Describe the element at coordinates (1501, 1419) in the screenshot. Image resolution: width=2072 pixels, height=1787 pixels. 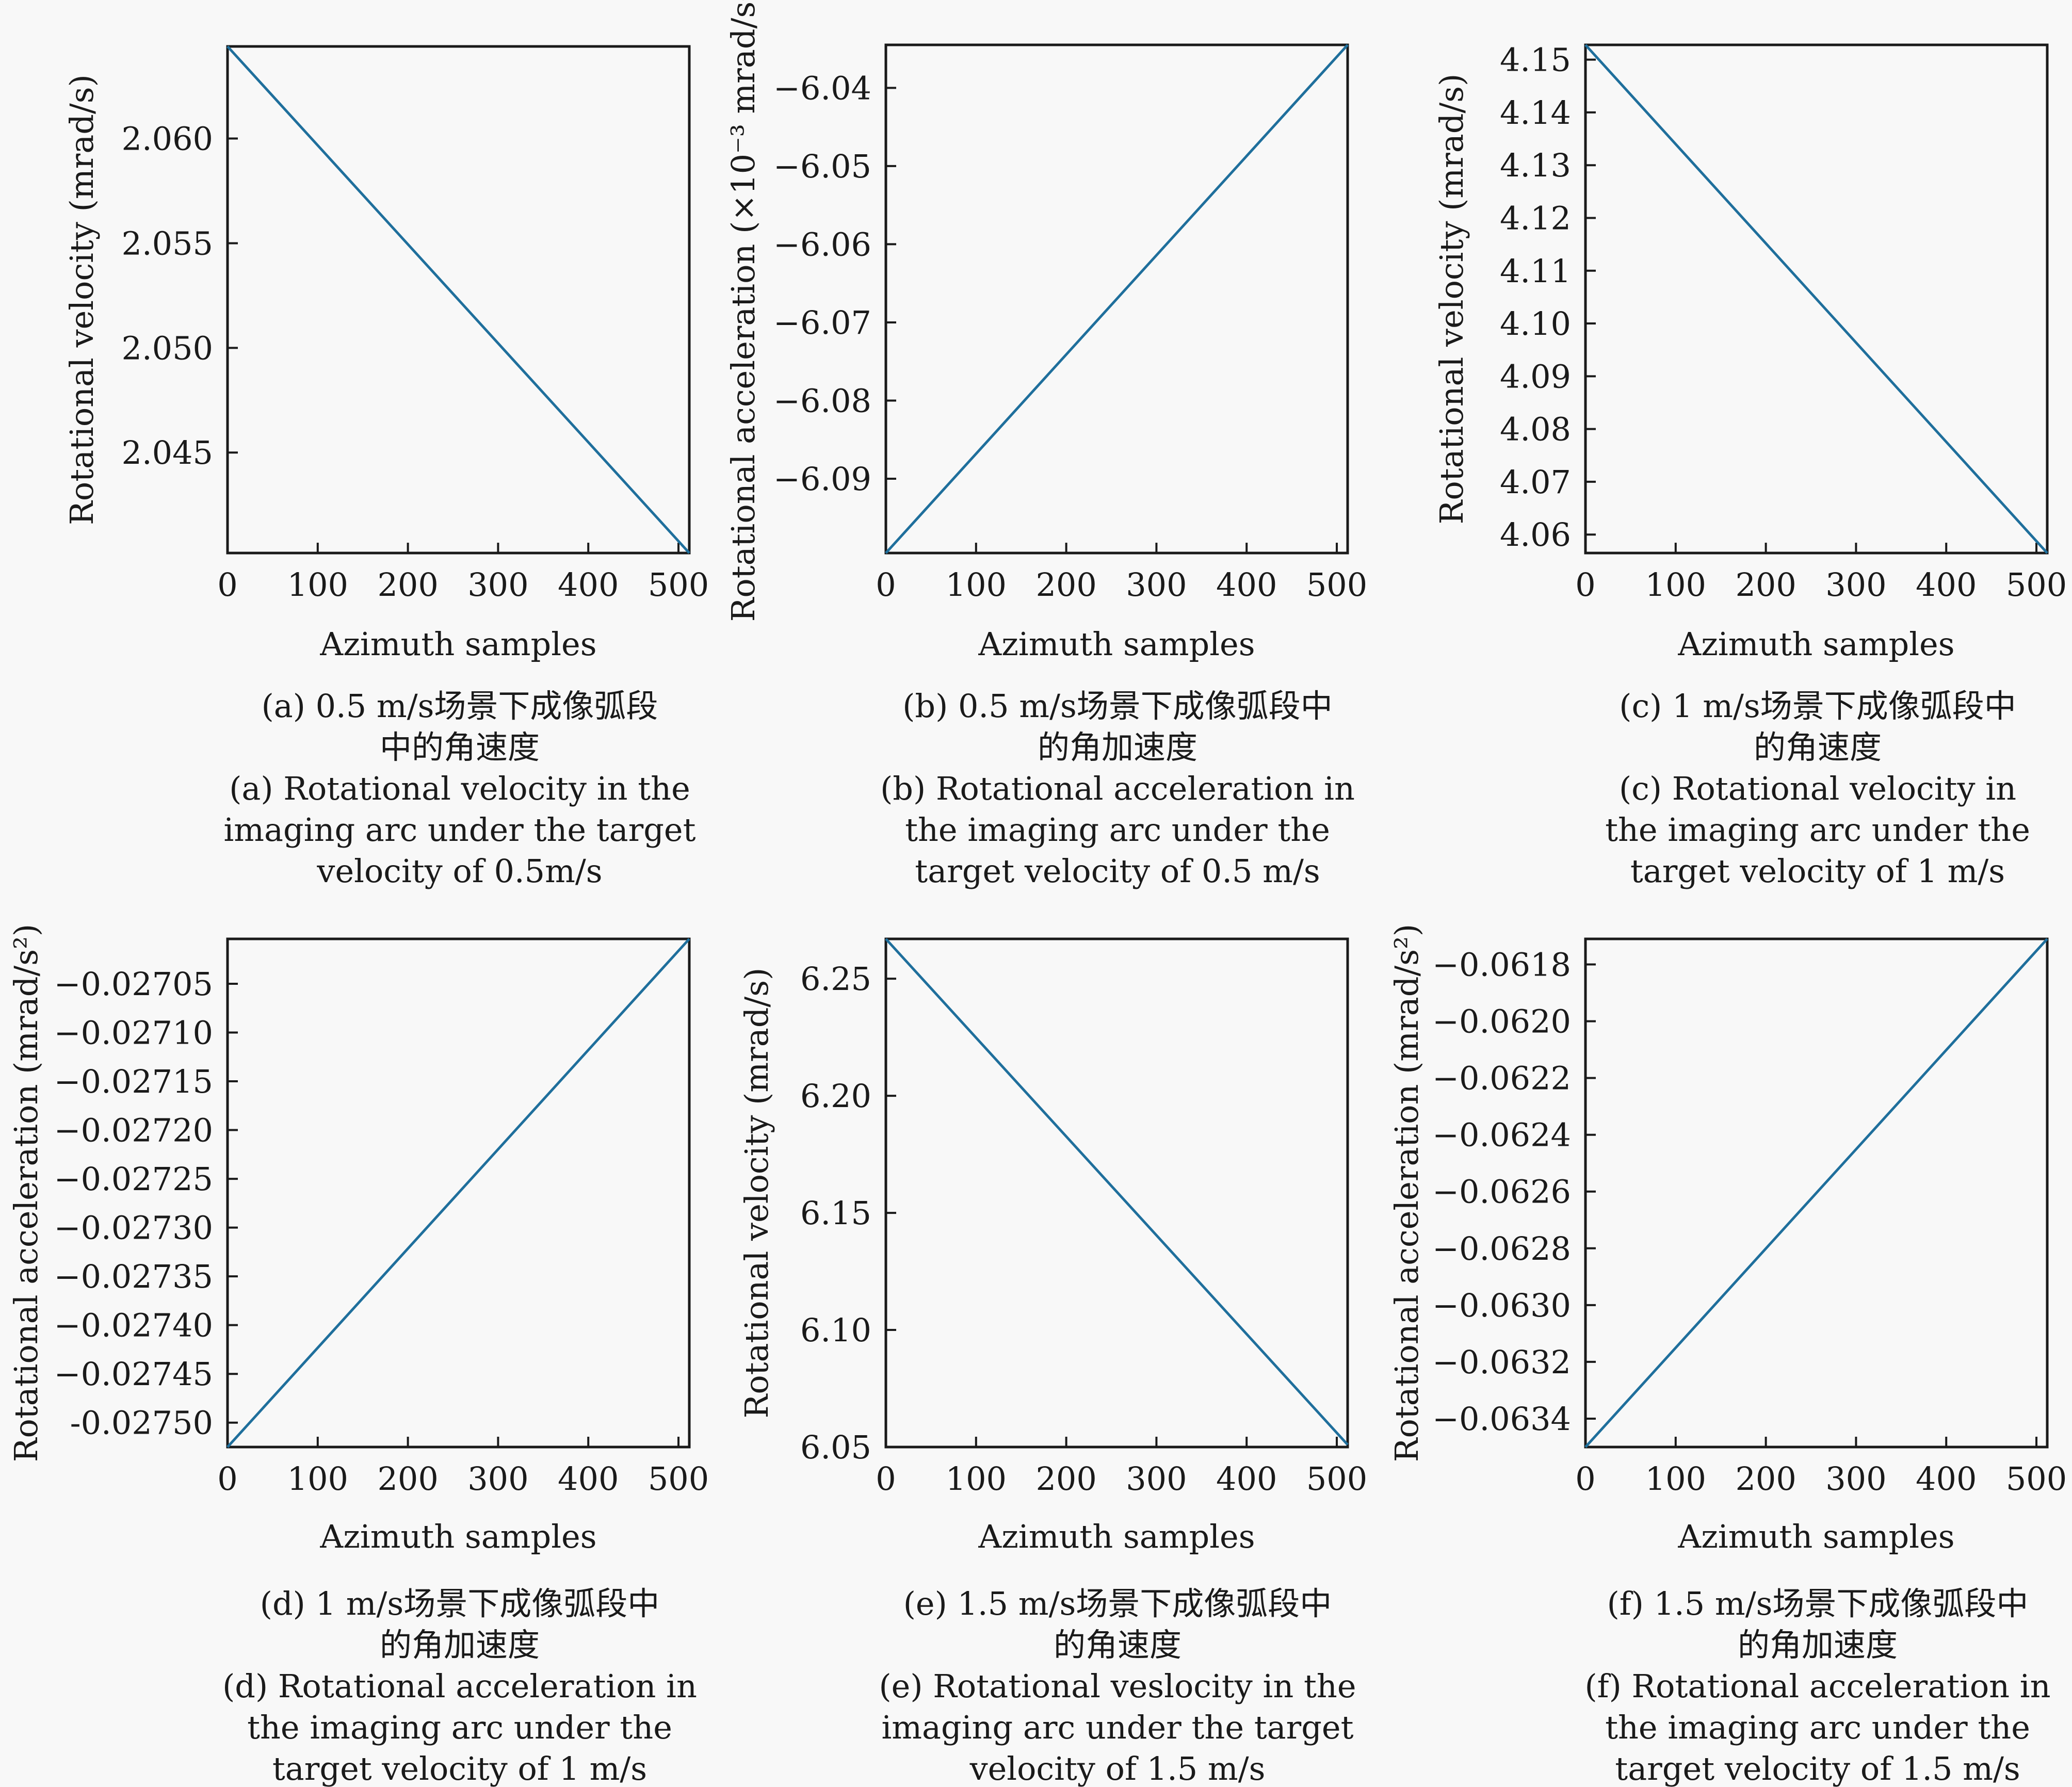
I see `y-tick-label: −0.0634` at that location.